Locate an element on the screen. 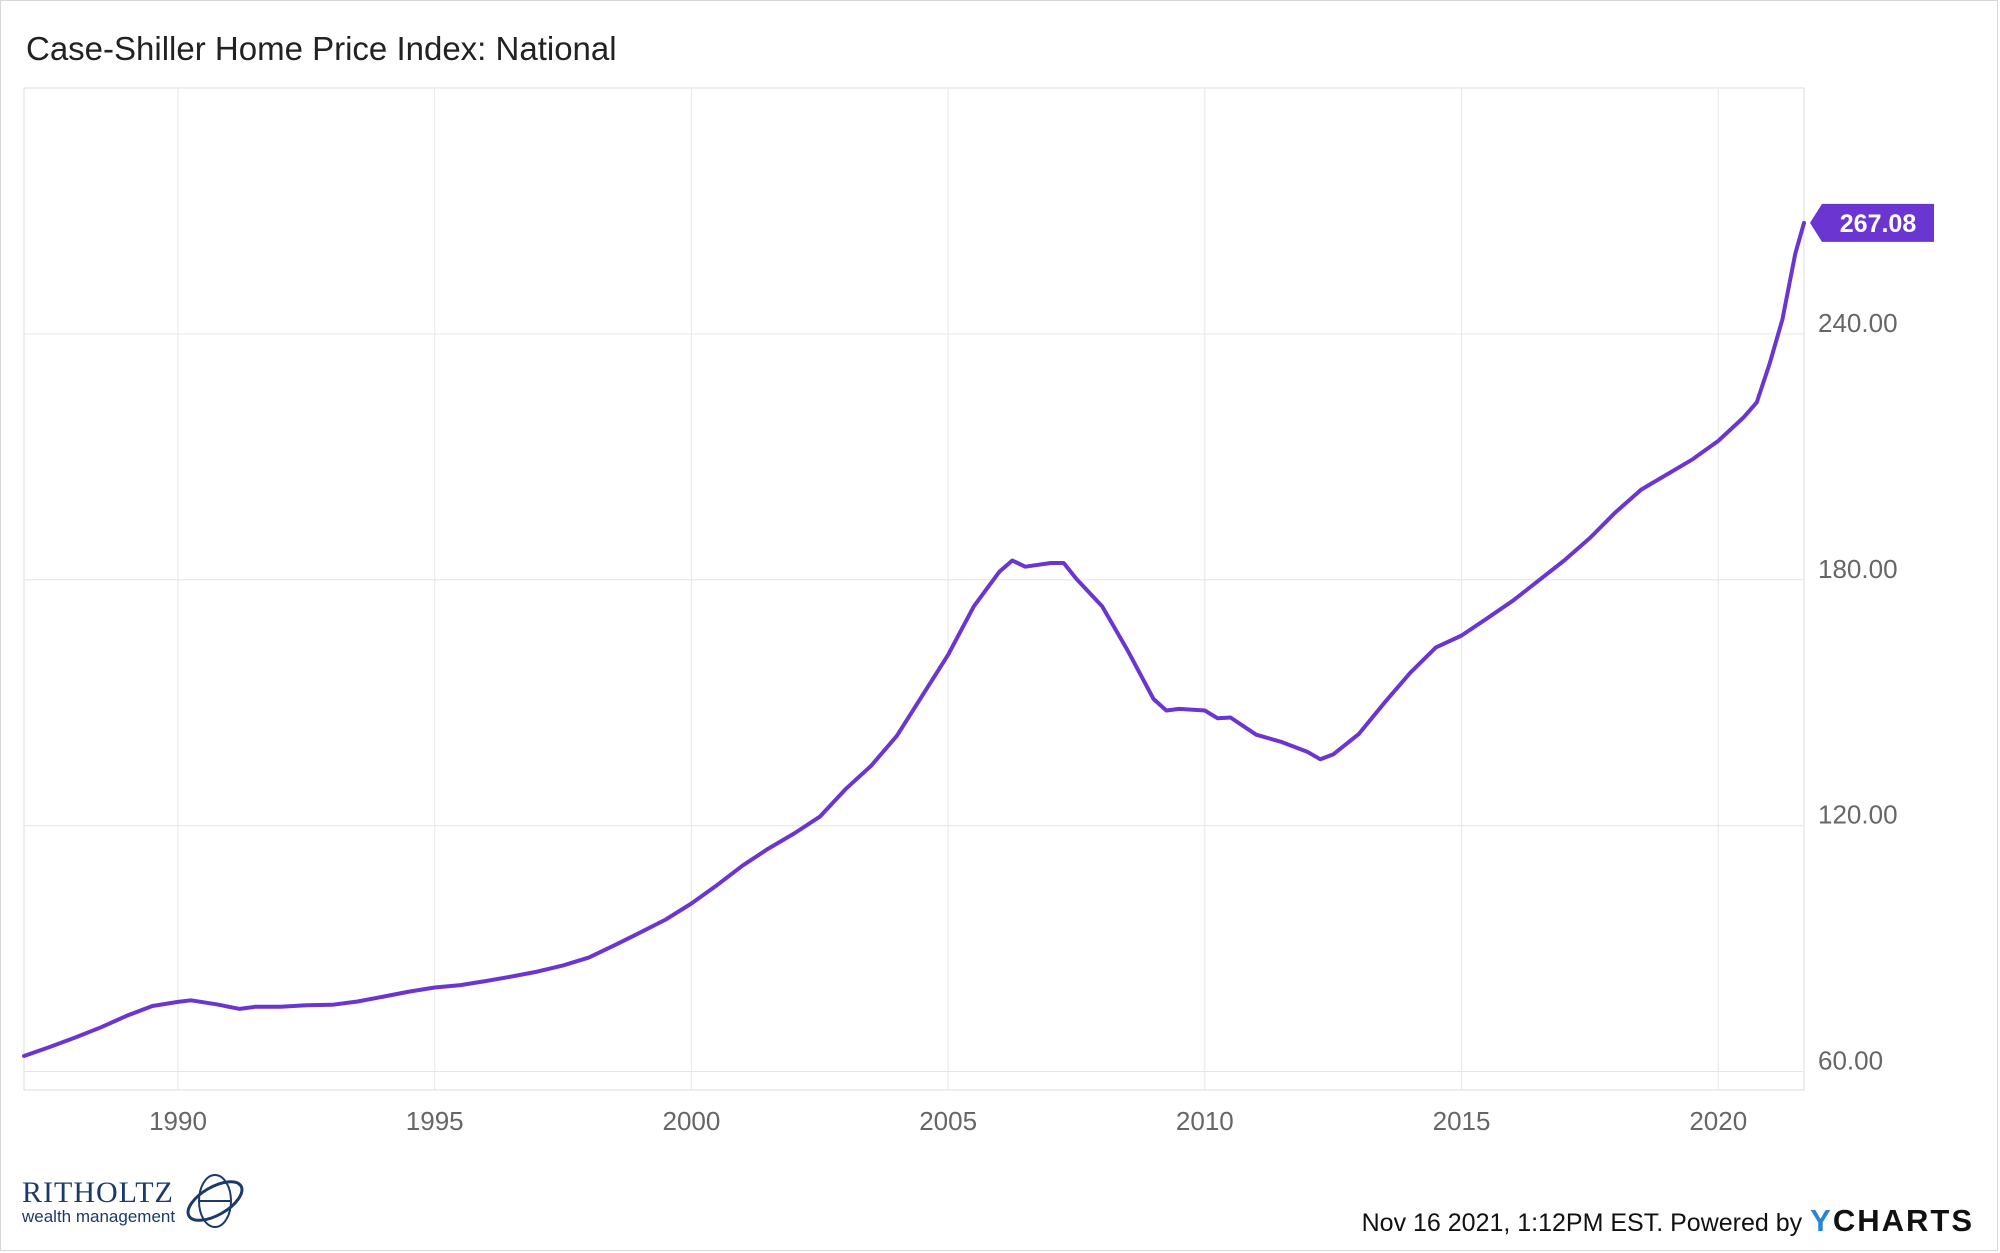  logo-subtitle: wealth management is located at coordinates (99, 1216).